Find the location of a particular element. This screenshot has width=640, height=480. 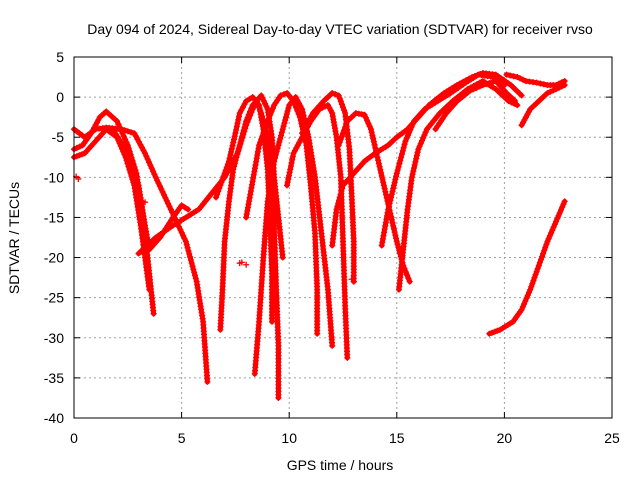

y-axis-label: SDTVAR / TECUs is located at coordinates (14, 238).